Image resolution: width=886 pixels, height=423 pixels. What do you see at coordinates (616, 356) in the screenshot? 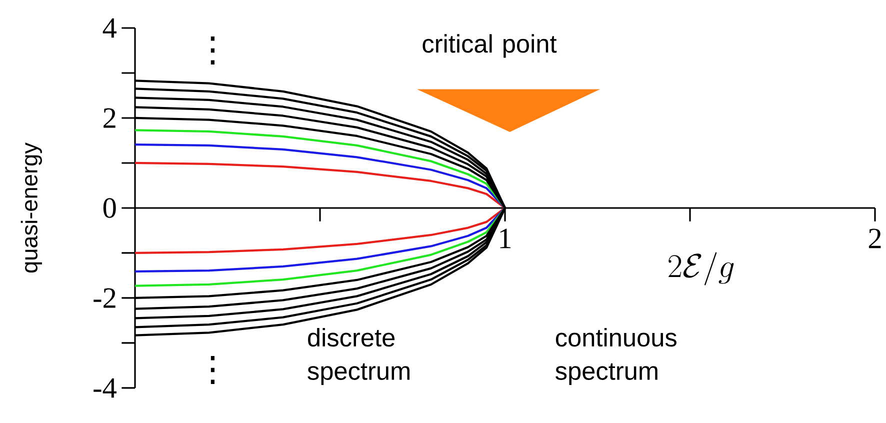
I see `annotation: continuous spectrum` at bounding box center [616, 356].